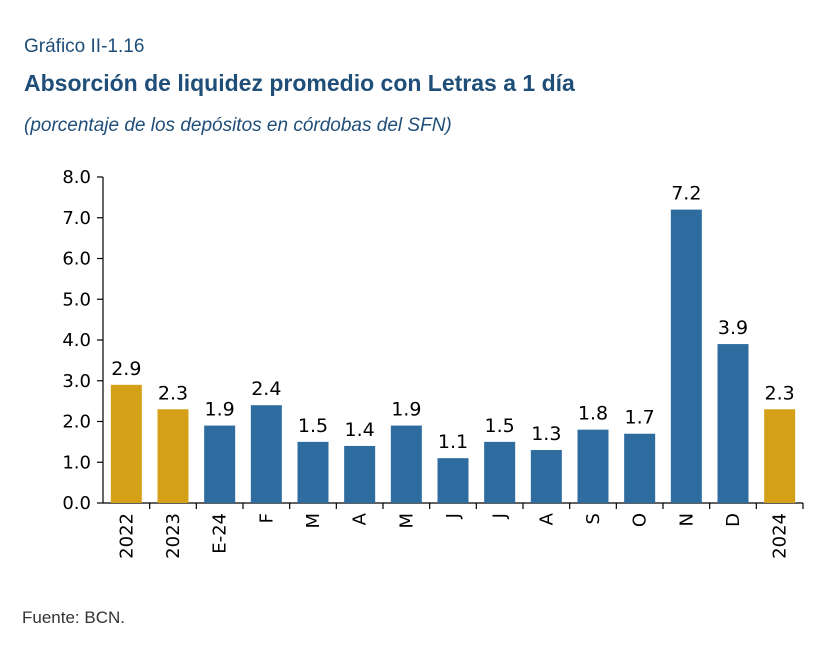 The height and width of the screenshot is (664, 824). What do you see at coordinates (73, 617) in the screenshot?
I see `source-note: Fuente: BCN.` at bounding box center [73, 617].